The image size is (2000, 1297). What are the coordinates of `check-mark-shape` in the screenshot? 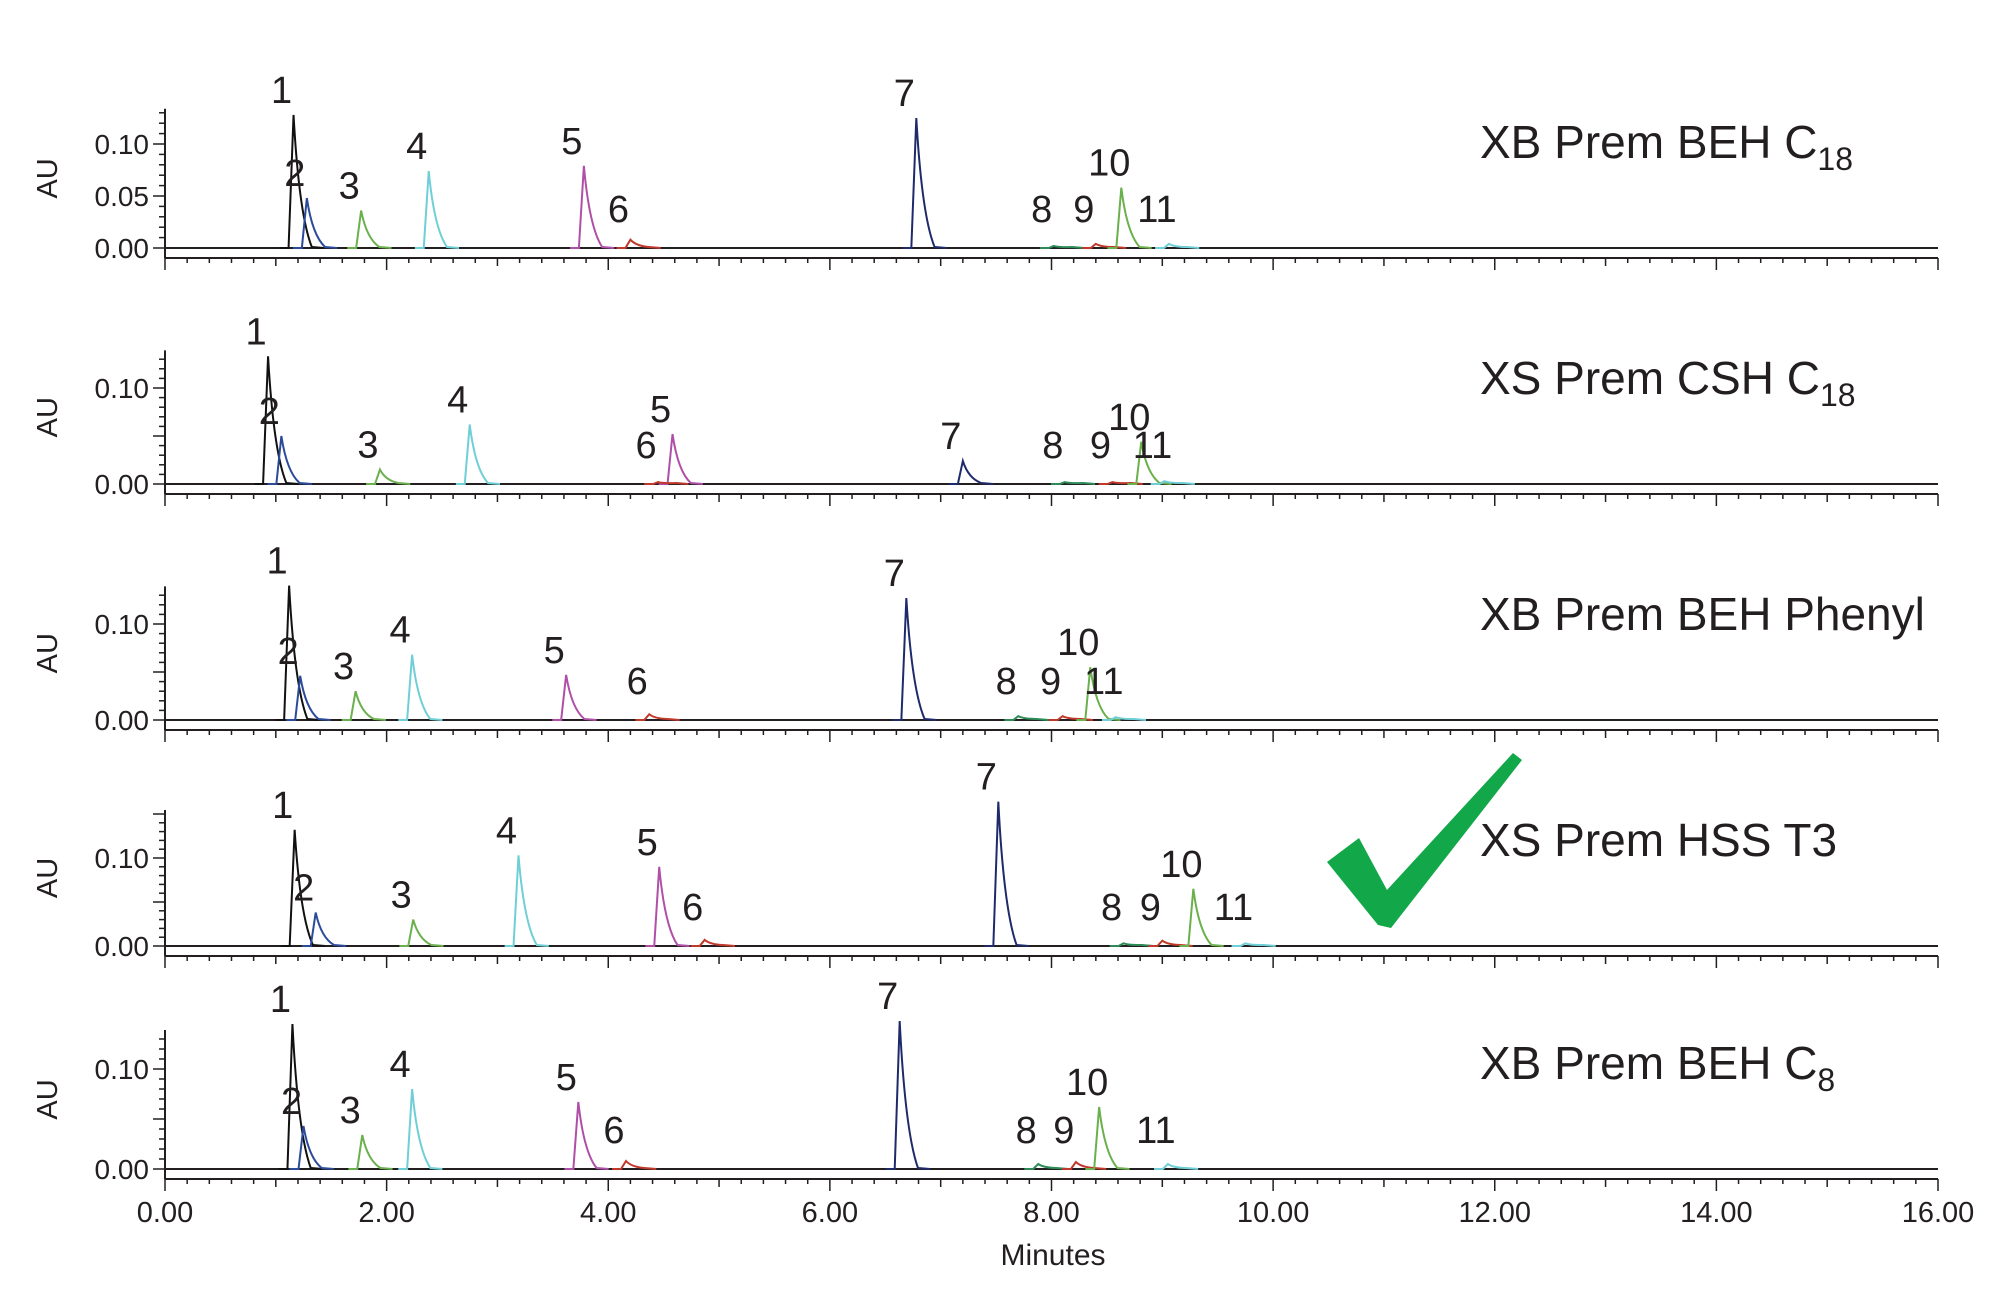 It's located at (1424, 840).